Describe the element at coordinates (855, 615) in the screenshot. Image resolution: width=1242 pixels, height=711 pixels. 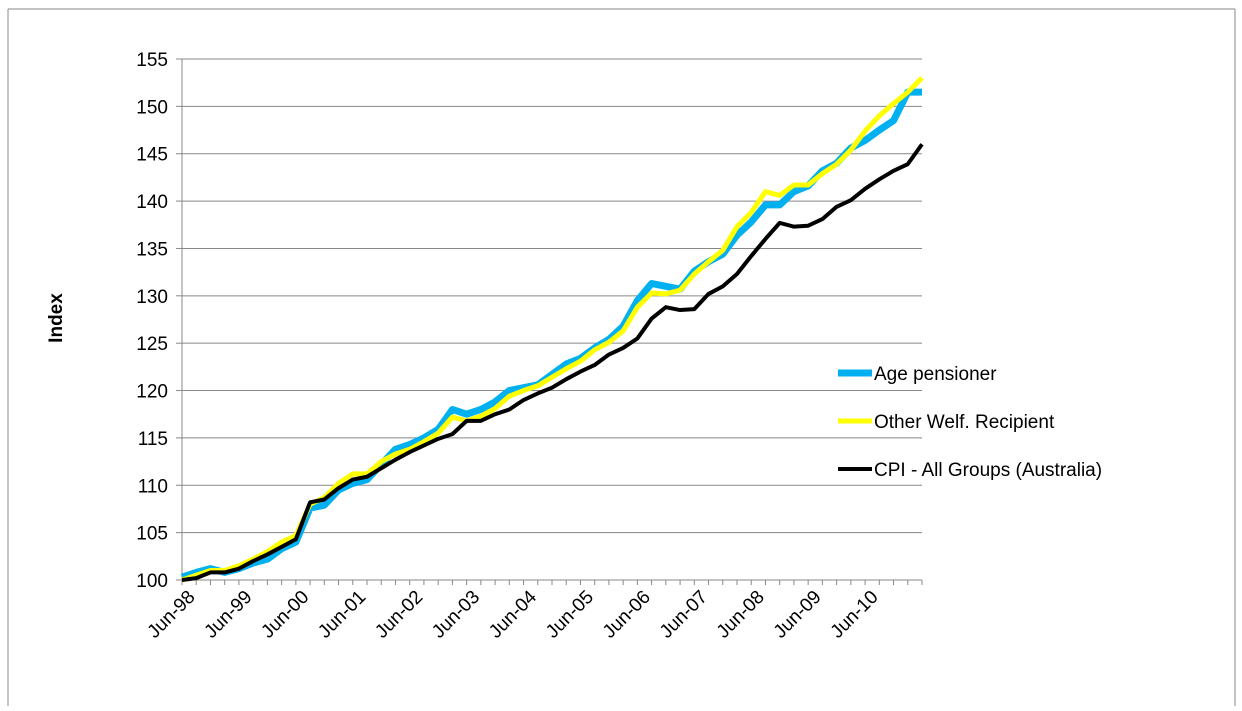
I see `x-tick-label: Jun-10` at that location.